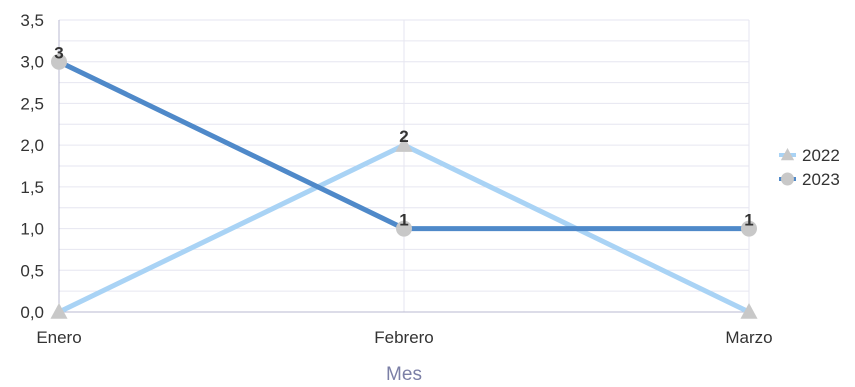 The width and height of the screenshot is (855, 387). What do you see at coordinates (32, 20) in the screenshot?
I see `y-tick-label: 3,5` at bounding box center [32, 20].